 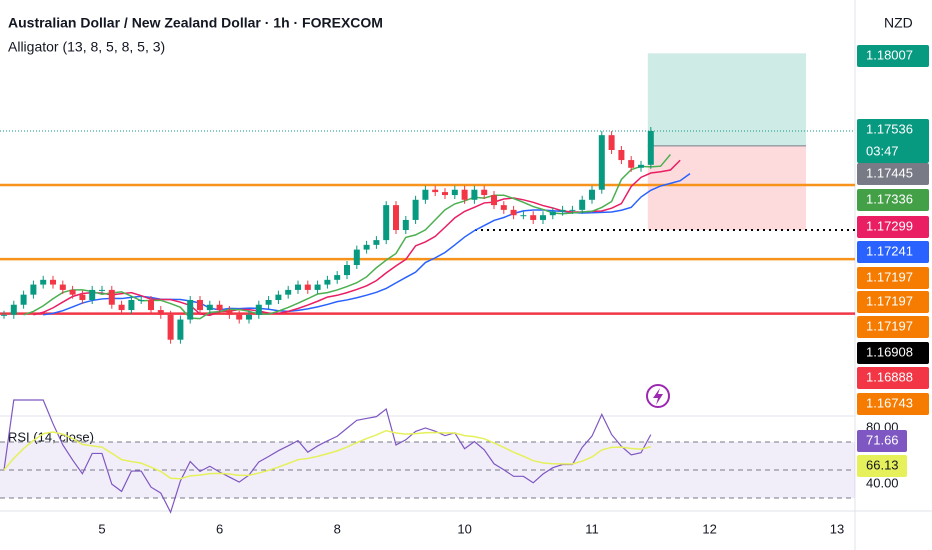 What do you see at coordinates (889, 198) in the screenshot?
I see `price-label: 1.17336` at bounding box center [889, 198].